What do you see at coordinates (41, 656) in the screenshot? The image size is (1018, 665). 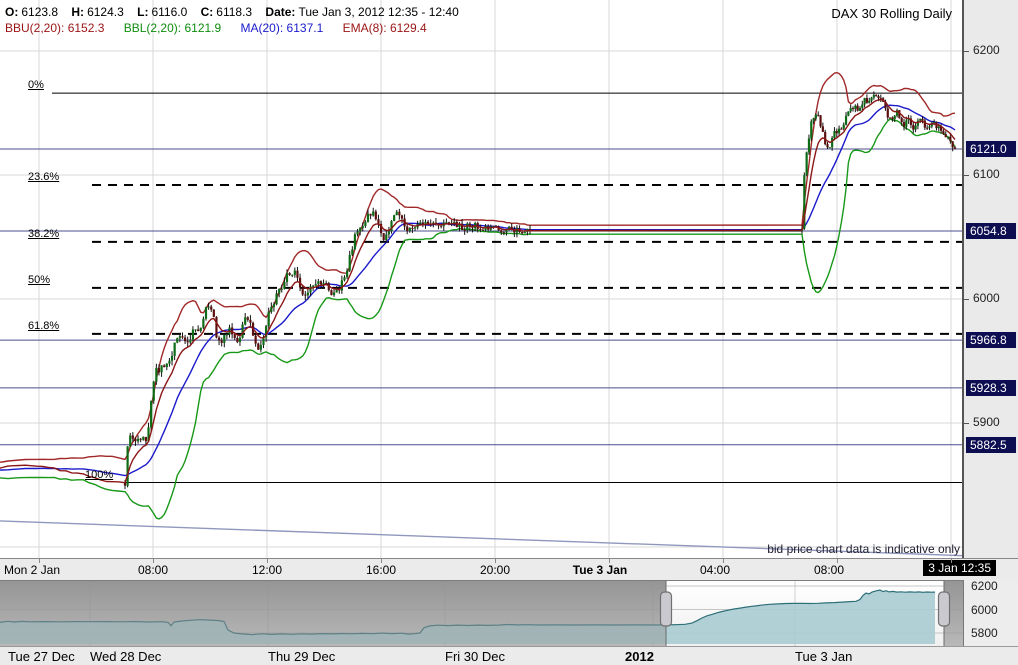 I see `navigator-date-label: Tue 27 Dec` at bounding box center [41, 656].